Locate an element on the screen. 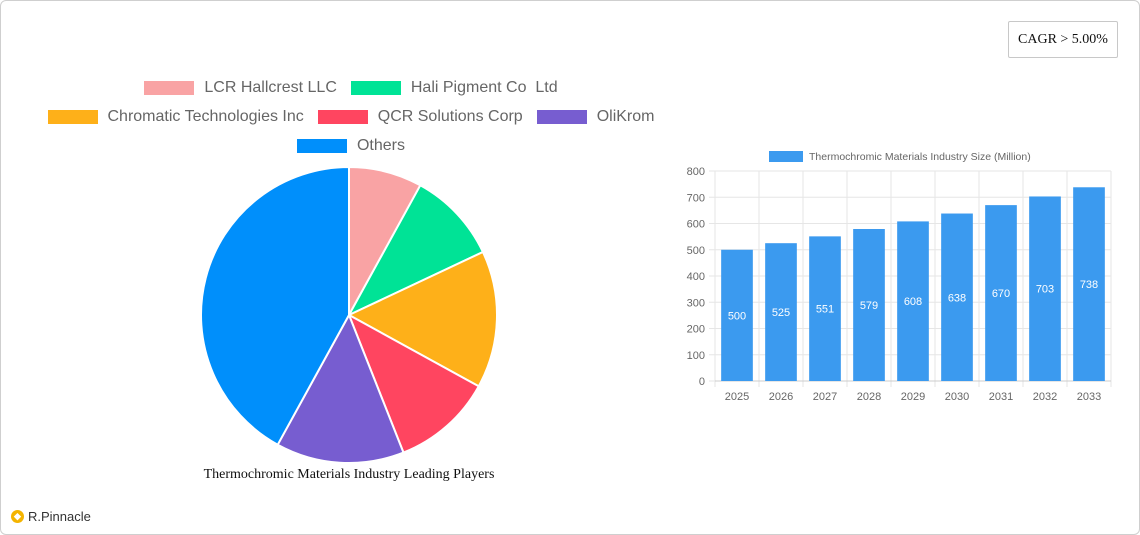  bar-2029 is located at coordinates (913, 301).